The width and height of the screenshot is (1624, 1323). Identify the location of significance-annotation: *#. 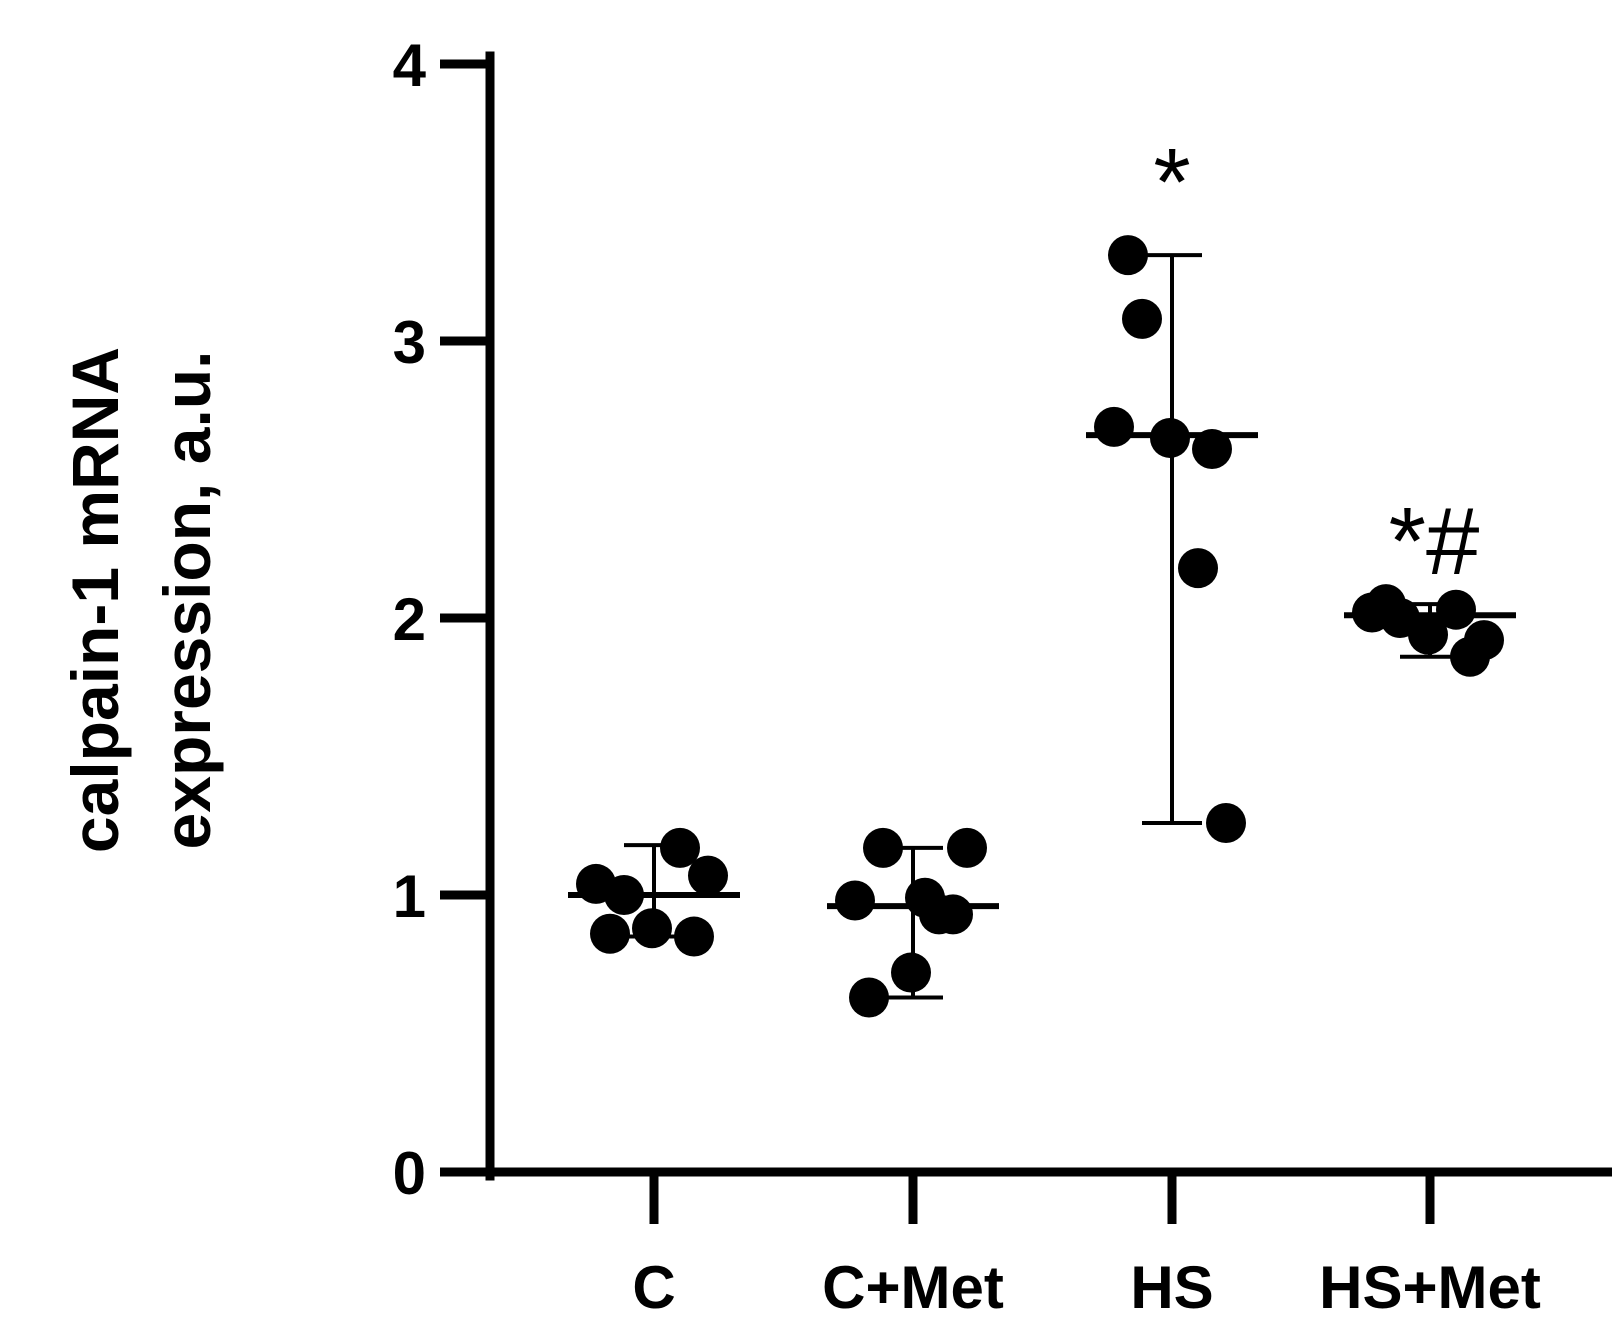
(1434, 541).